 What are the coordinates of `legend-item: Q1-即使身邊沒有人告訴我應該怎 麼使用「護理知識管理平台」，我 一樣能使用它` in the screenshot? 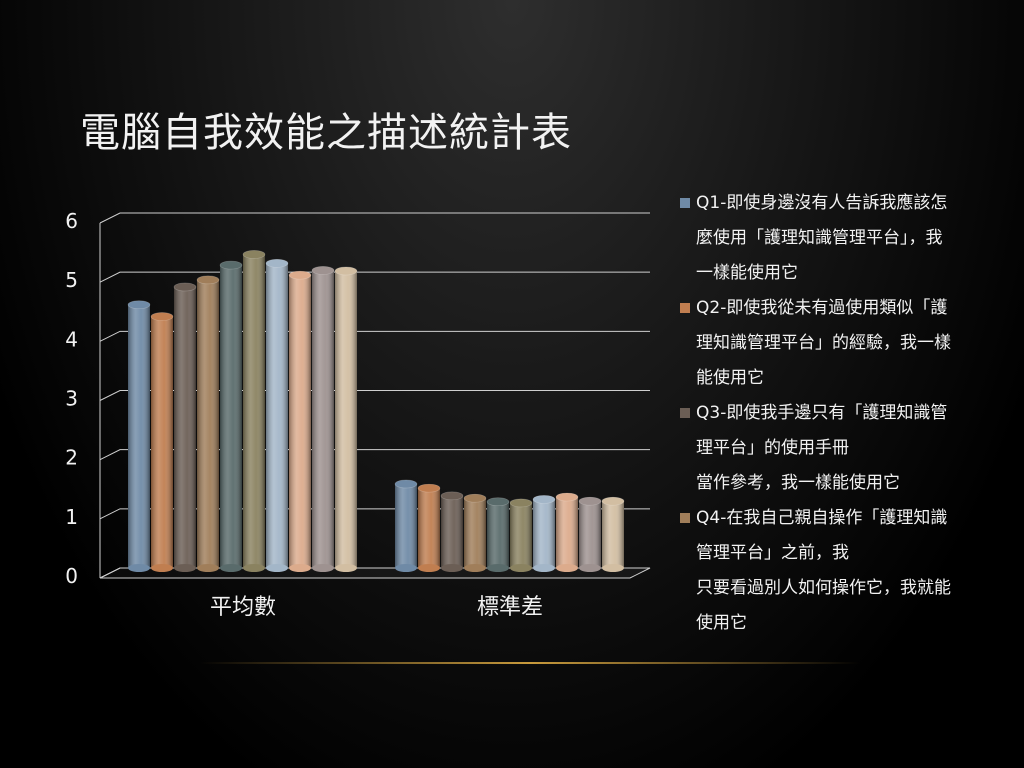 It's located at (841, 238).